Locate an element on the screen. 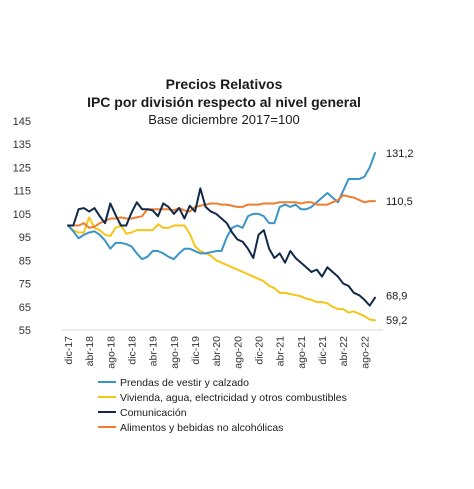 This screenshot has height=489, width=474. y-tick-label: 125 is located at coordinates (22, 168).